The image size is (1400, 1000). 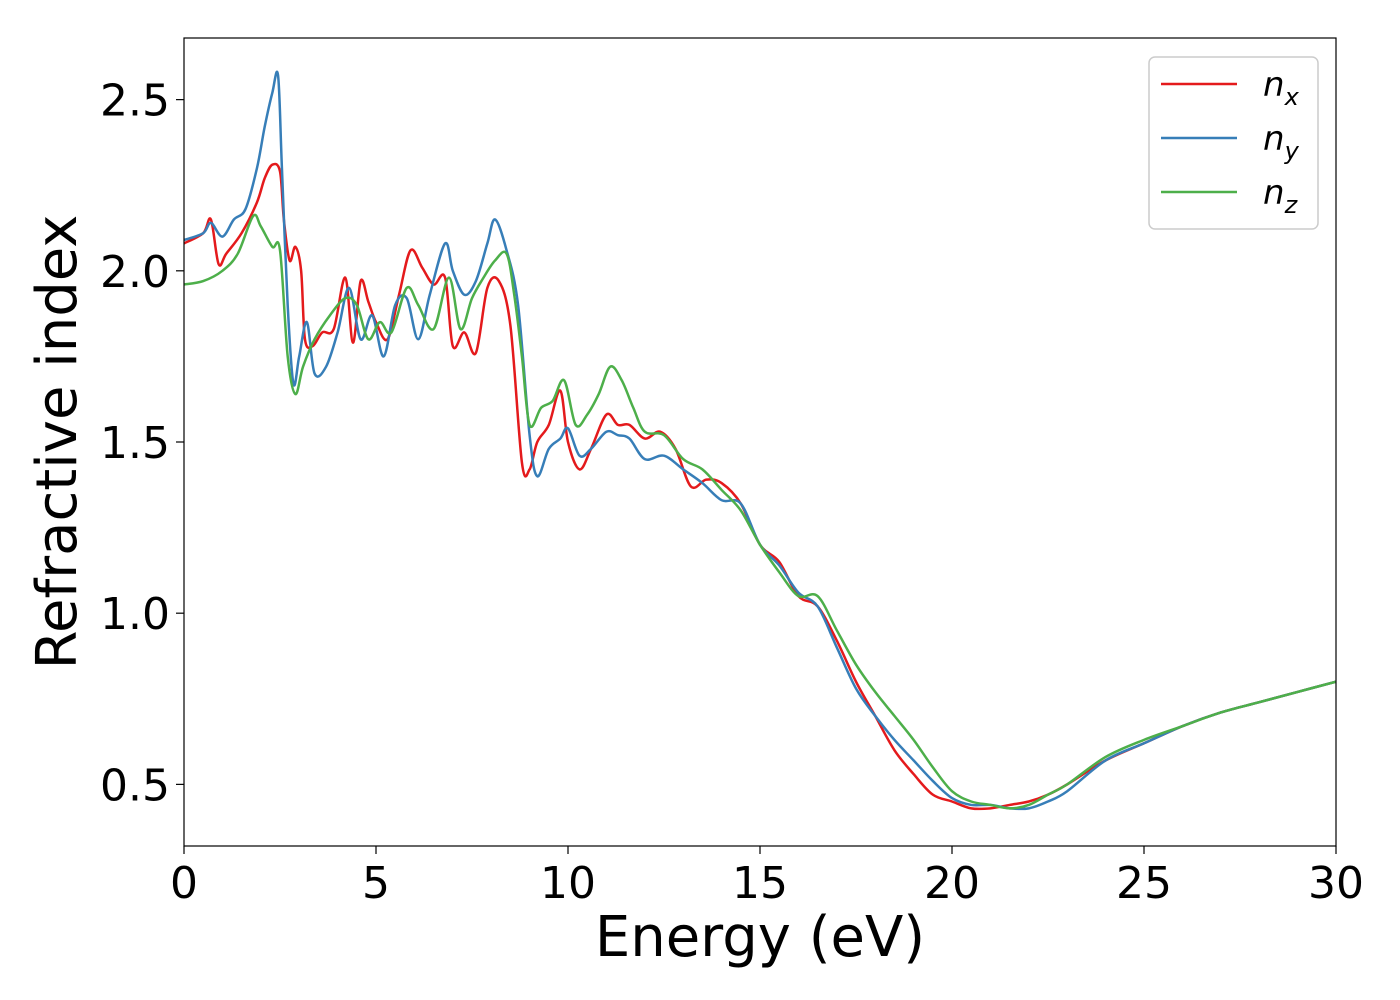 What do you see at coordinates (57, 442) in the screenshot?
I see `y-axis-title: Refractive index` at bounding box center [57, 442].